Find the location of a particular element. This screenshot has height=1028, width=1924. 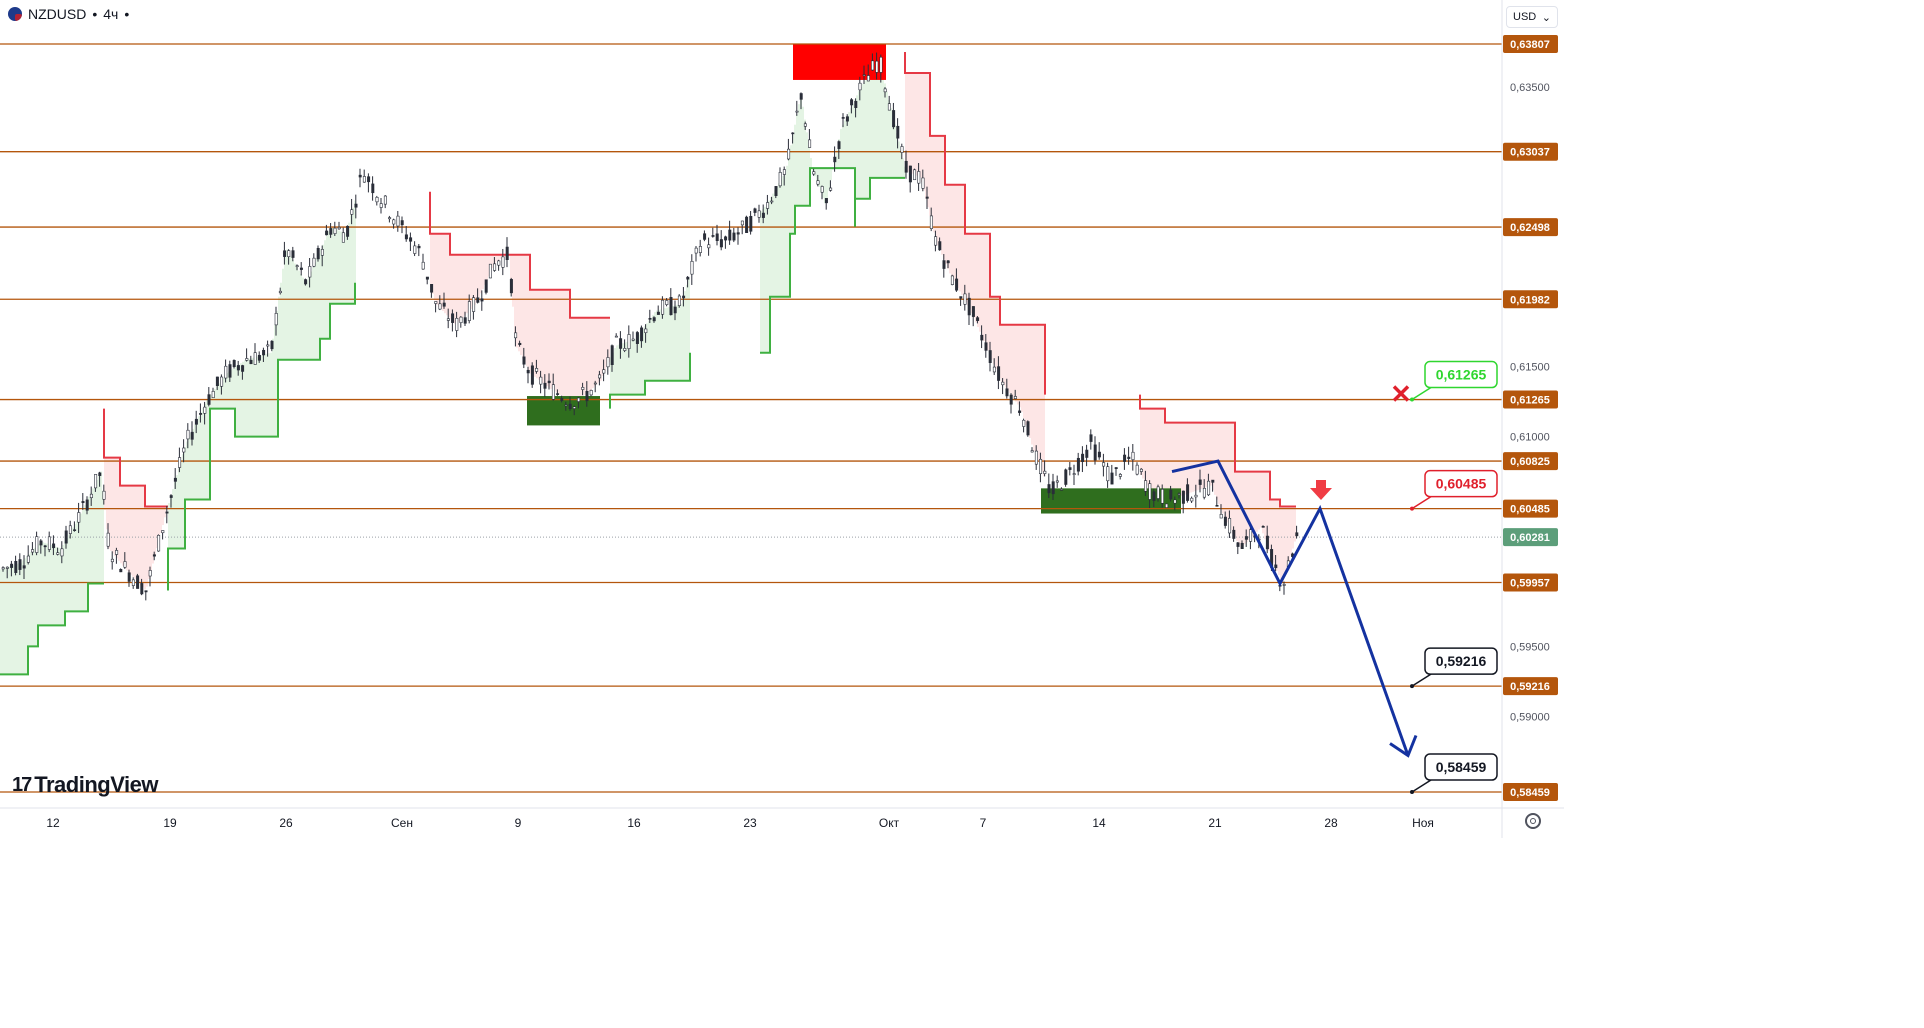

settings-icon is located at coordinates (1533, 821).